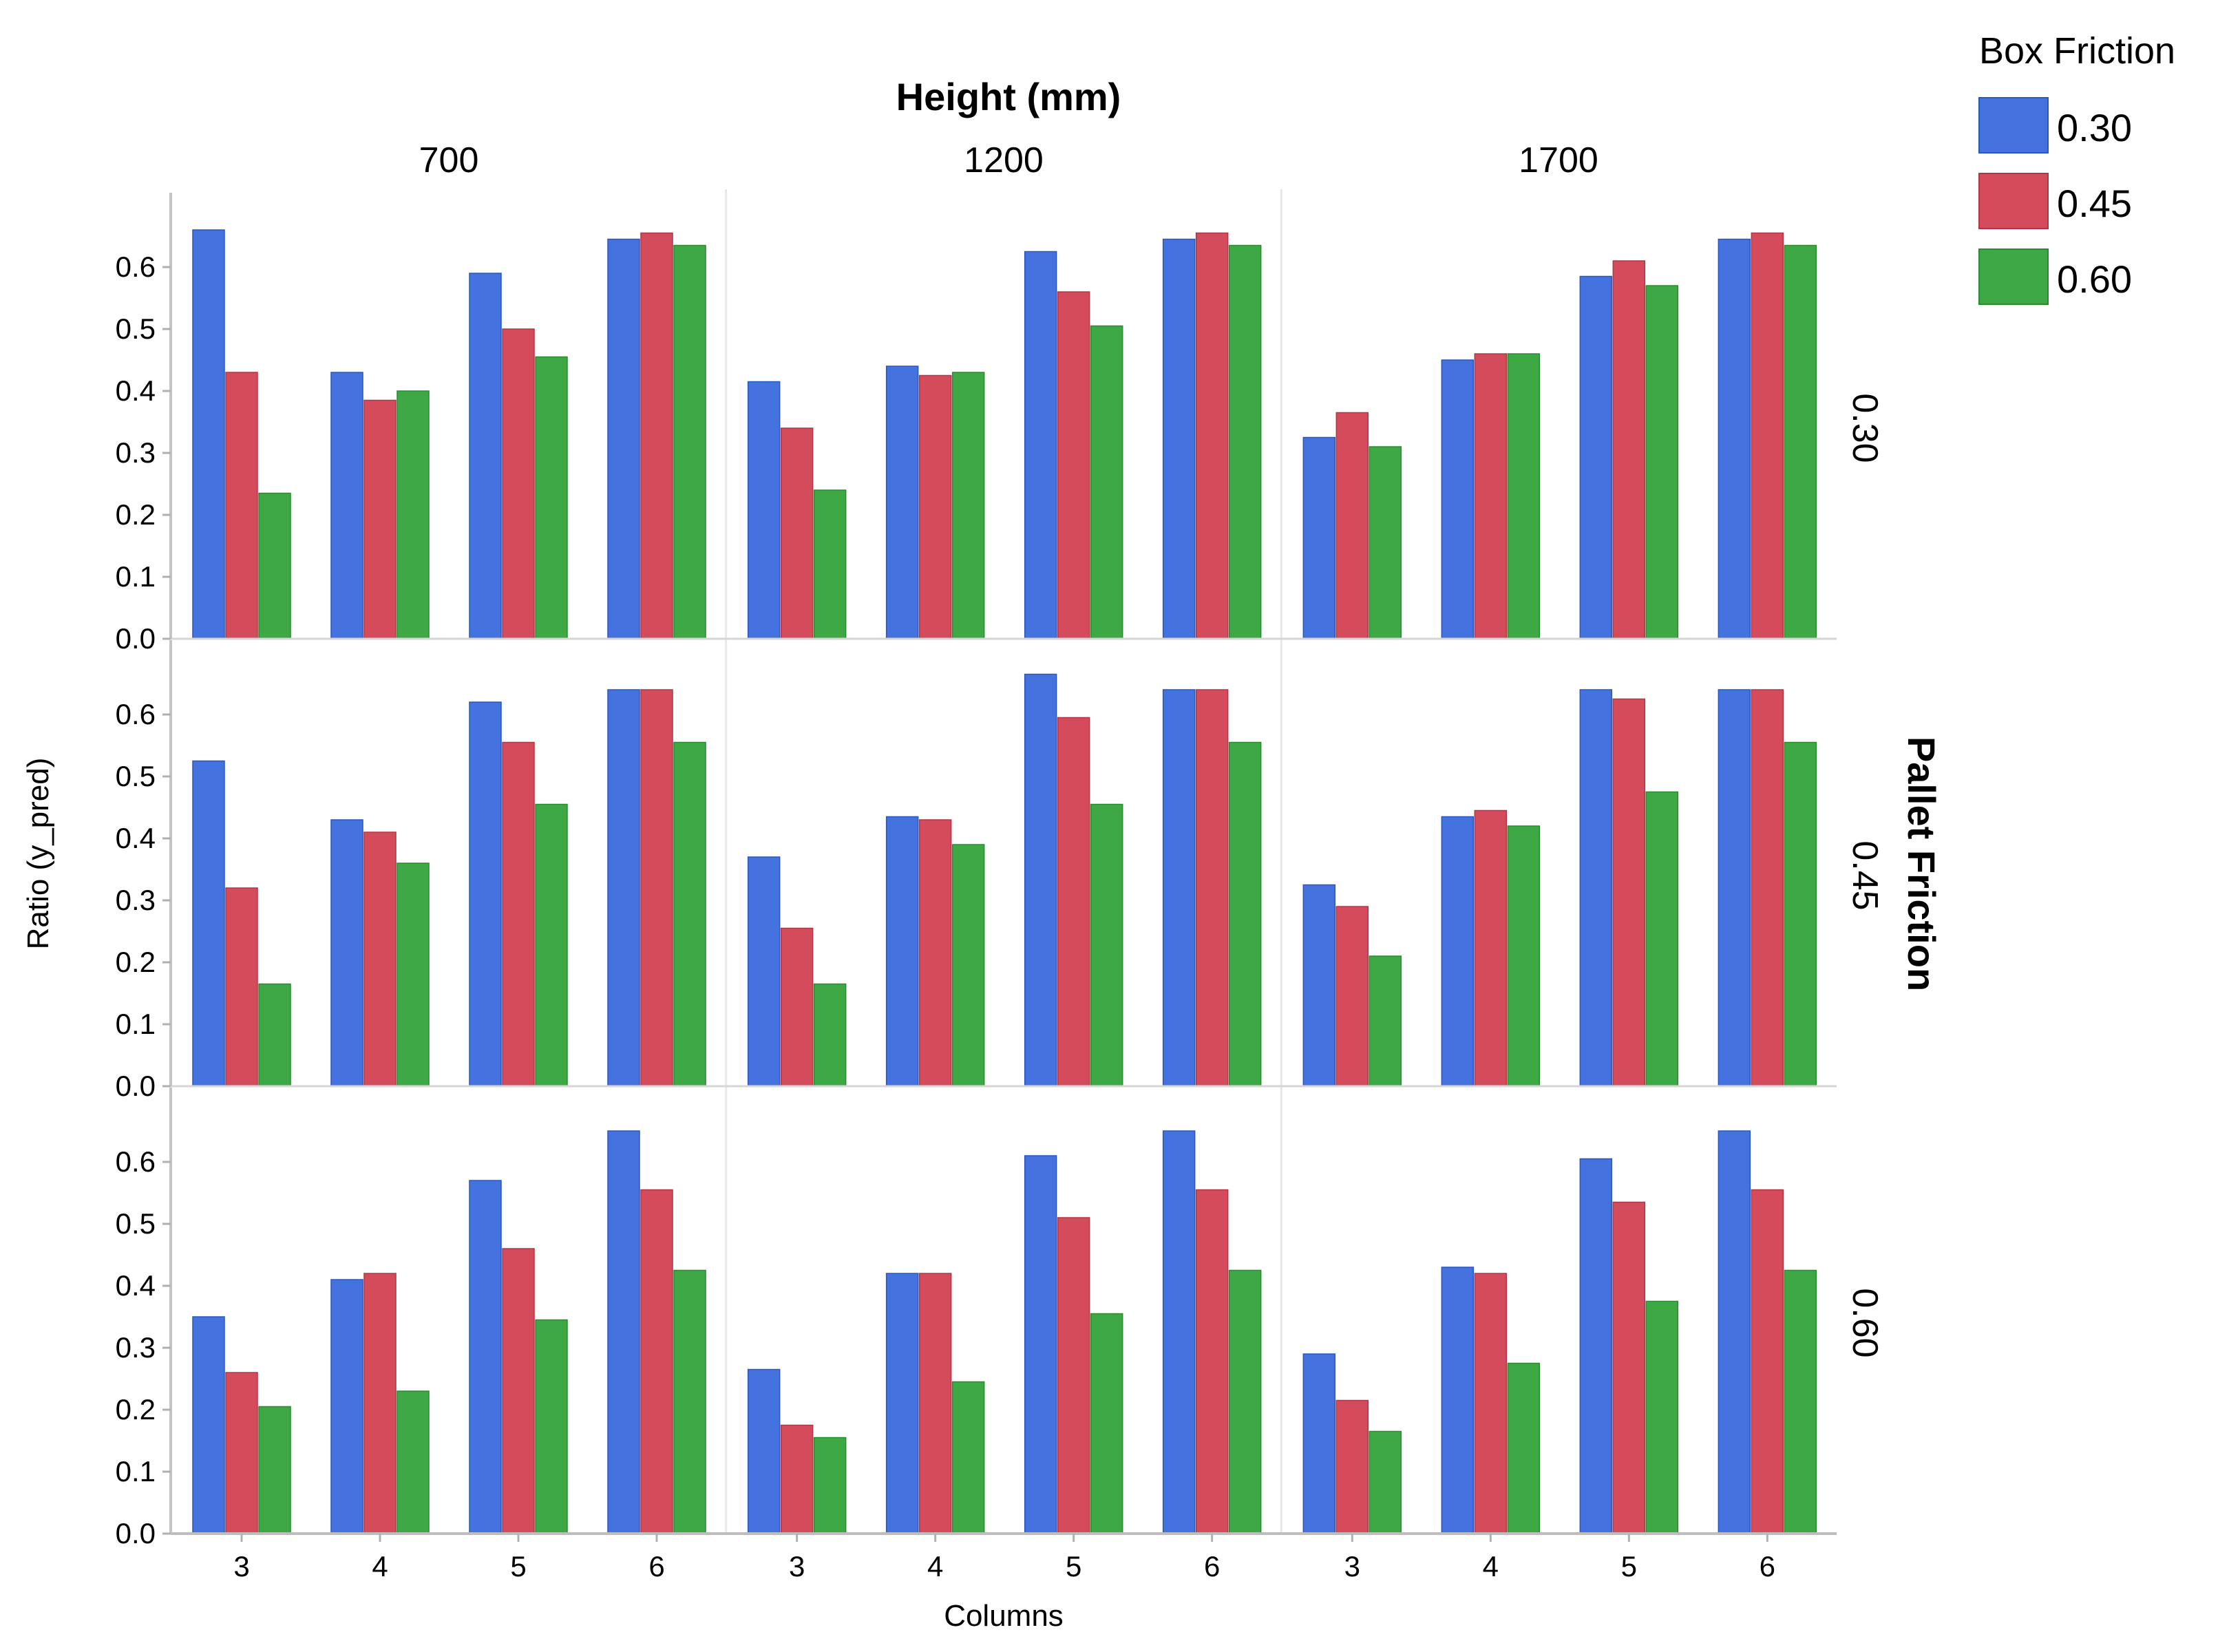 The width and height of the screenshot is (2229, 1652). I want to click on legend-label-0.30: 0.30, so click(2094, 128).